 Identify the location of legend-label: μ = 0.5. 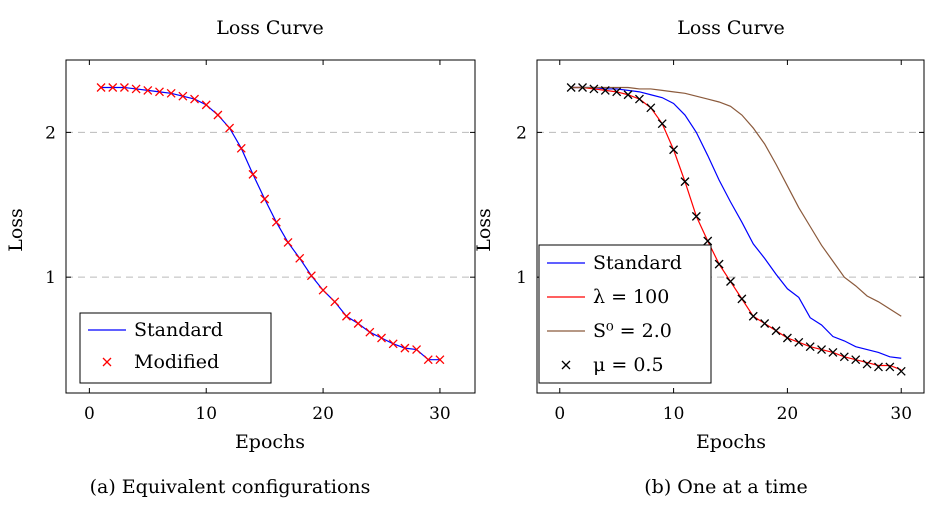
(628, 365).